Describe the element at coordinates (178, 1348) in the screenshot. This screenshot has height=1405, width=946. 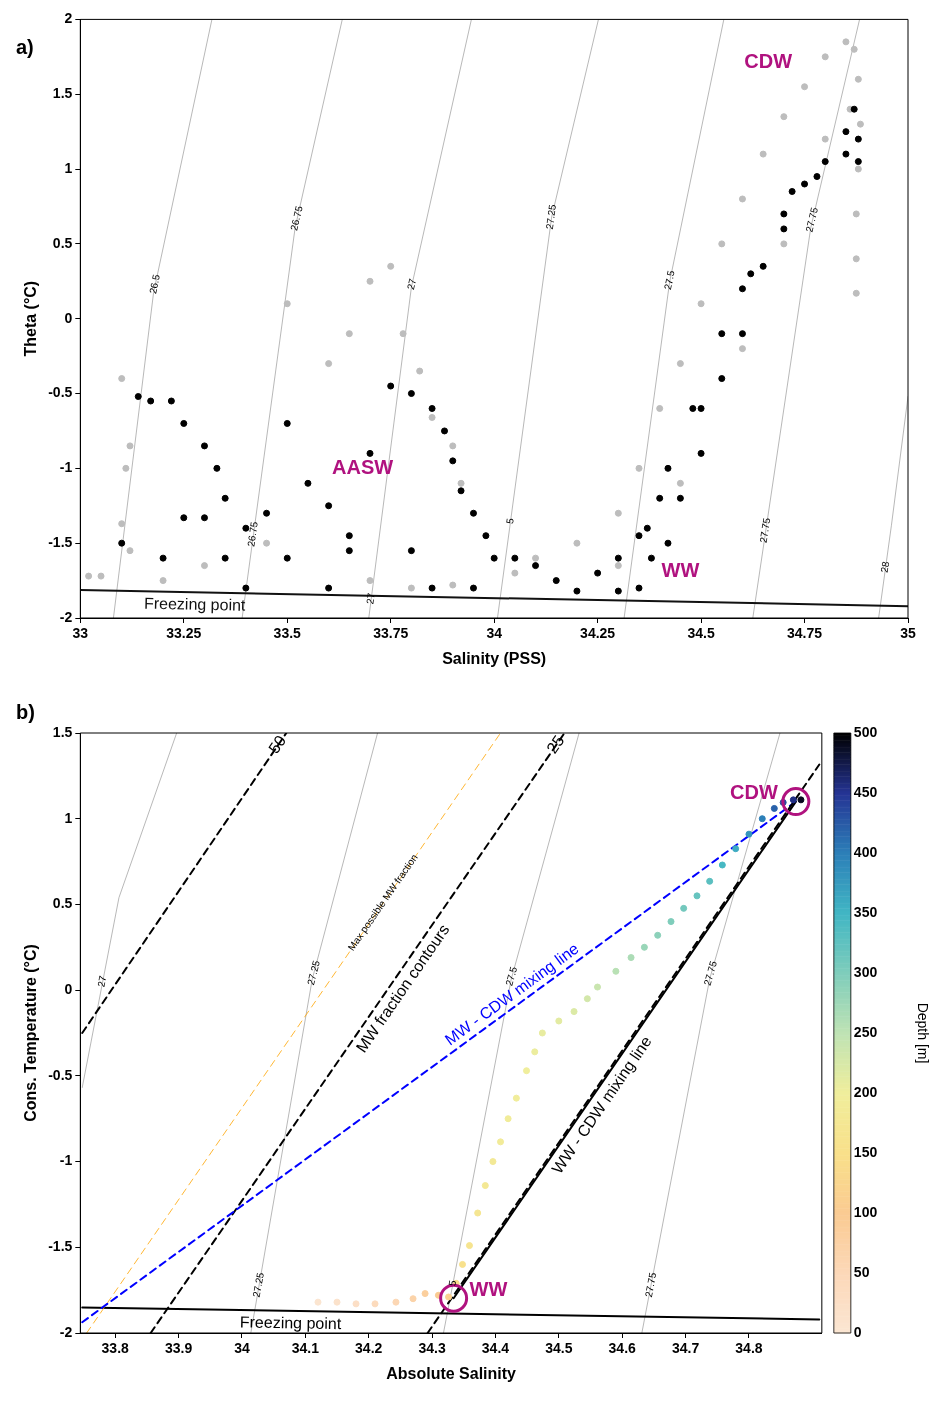
I see `x-tick-label: 33.9` at that location.